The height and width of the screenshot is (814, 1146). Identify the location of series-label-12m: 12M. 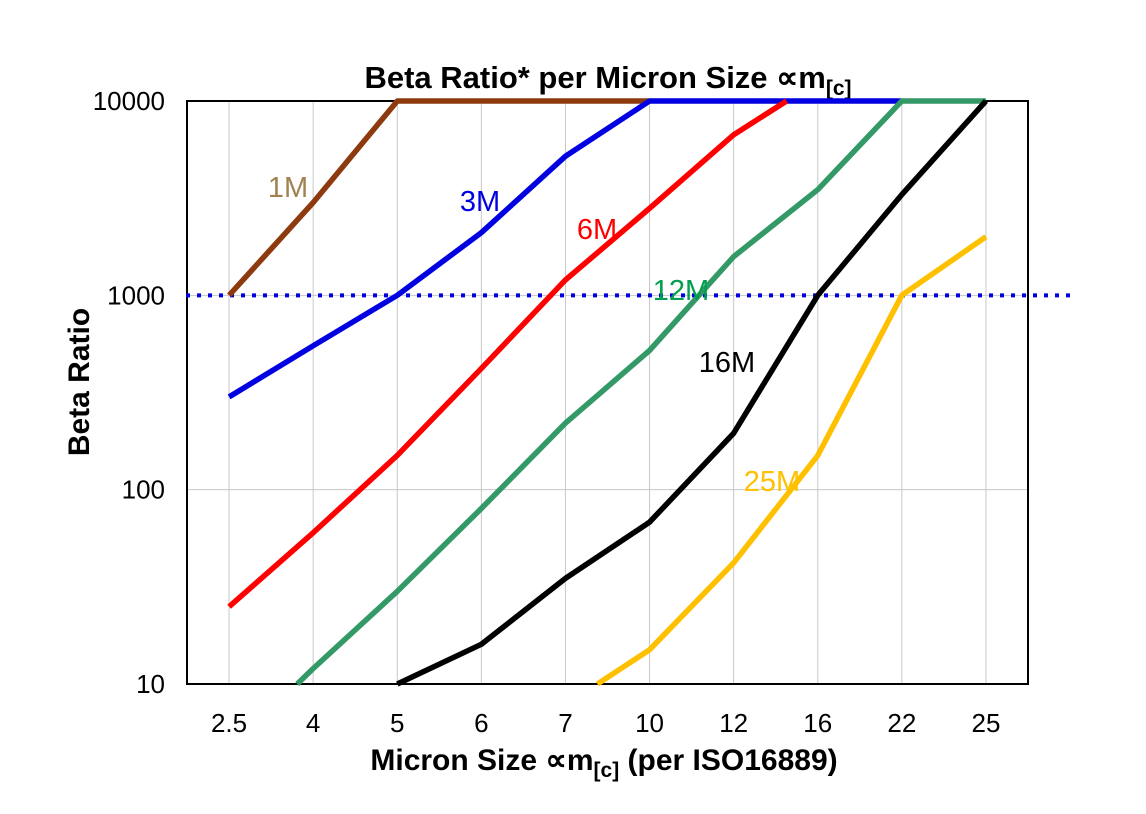
(681, 291).